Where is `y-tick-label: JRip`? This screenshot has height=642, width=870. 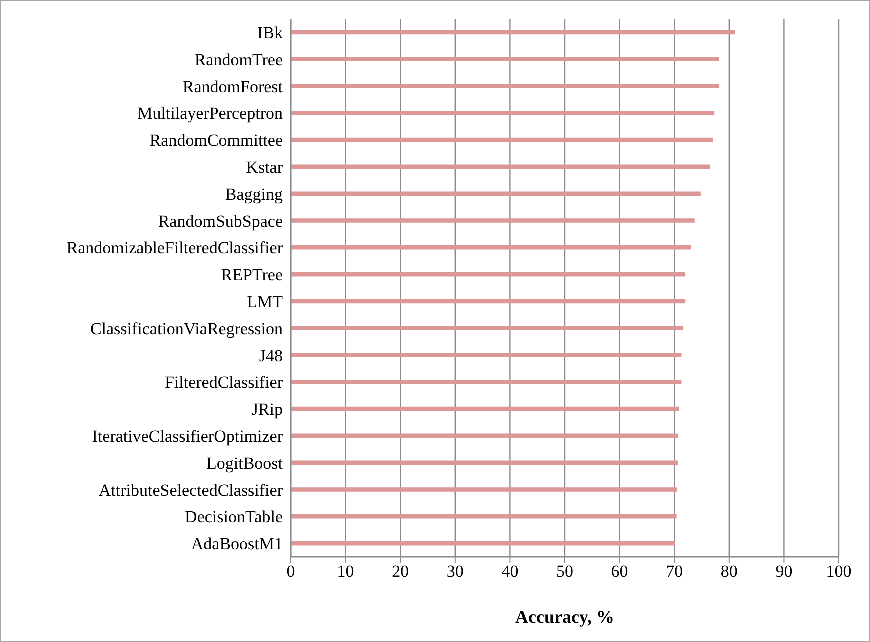 y-tick-label: JRip is located at coordinates (267, 410).